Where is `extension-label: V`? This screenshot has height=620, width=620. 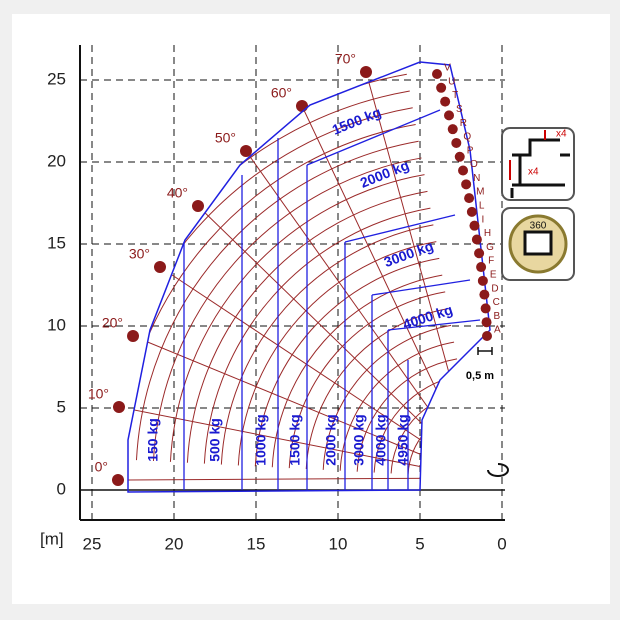
extension-label: V is located at coordinates (447, 68).